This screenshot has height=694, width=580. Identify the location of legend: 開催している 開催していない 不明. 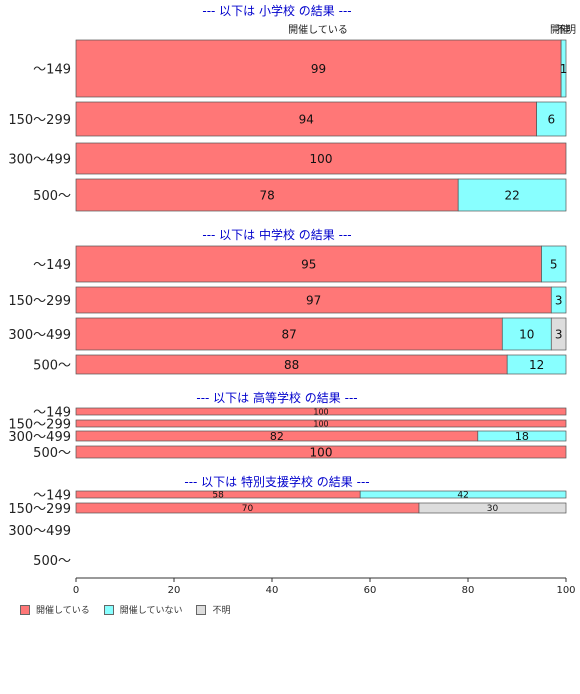
(125, 609).